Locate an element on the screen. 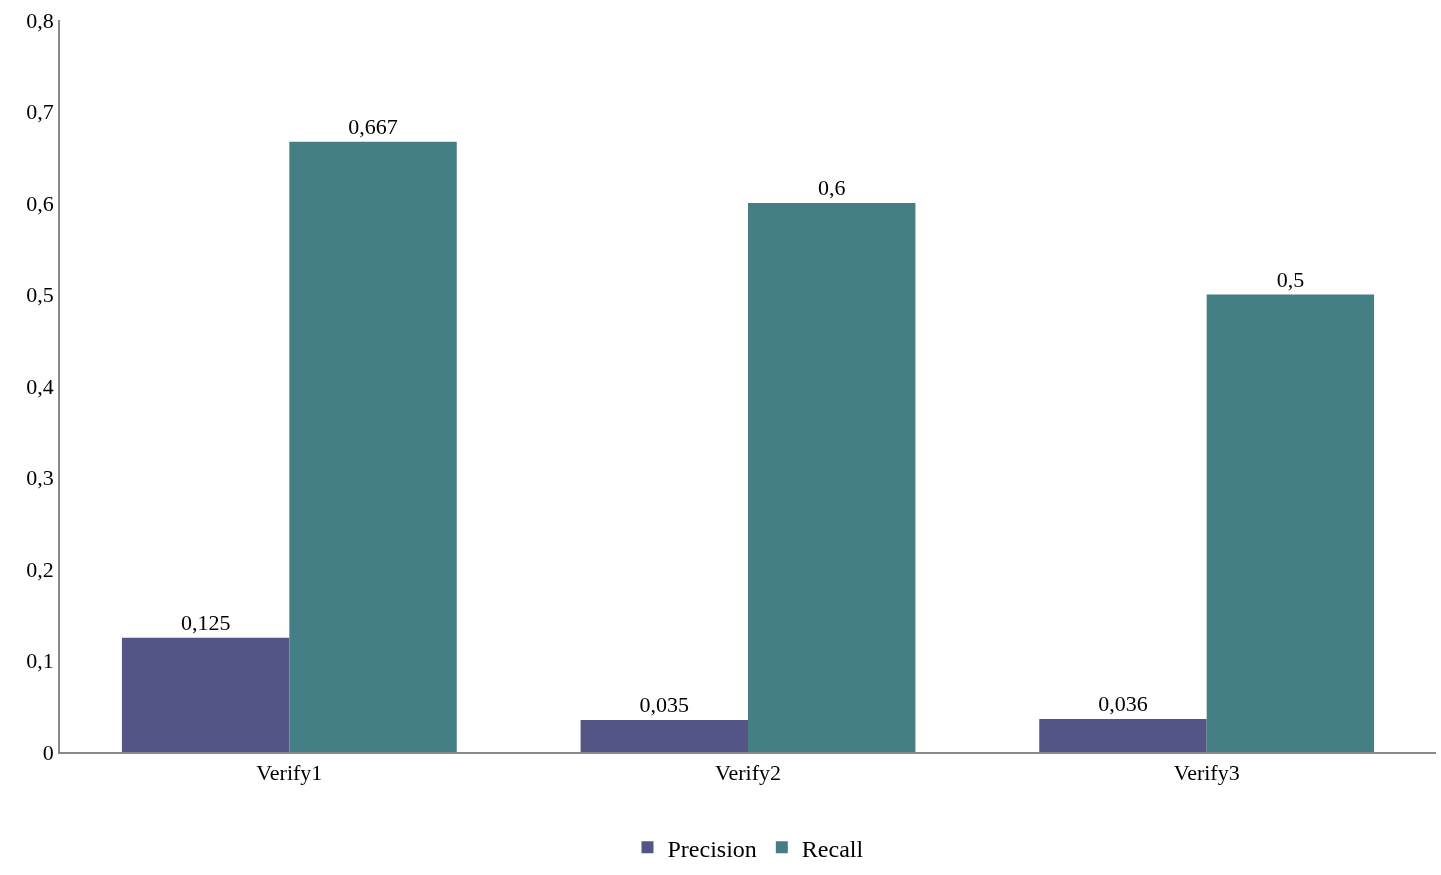  y-tick-label: 0 is located at coordinates (48, 752).